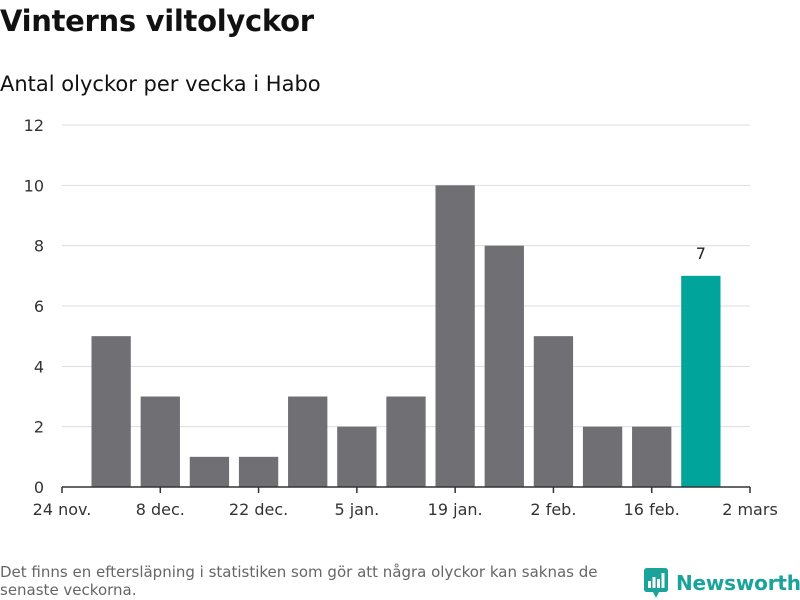  Describe the element at coordinates (39, 487) in the screenshot. I see `y-tick-label: 0` at that location.